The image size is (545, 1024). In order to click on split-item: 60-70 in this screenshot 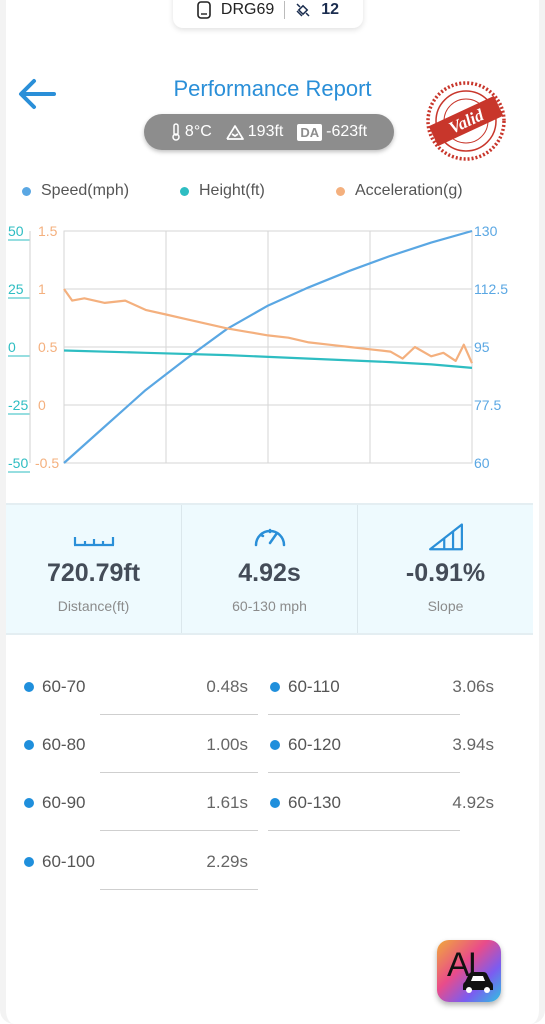, I will do `click(54, 687)`.